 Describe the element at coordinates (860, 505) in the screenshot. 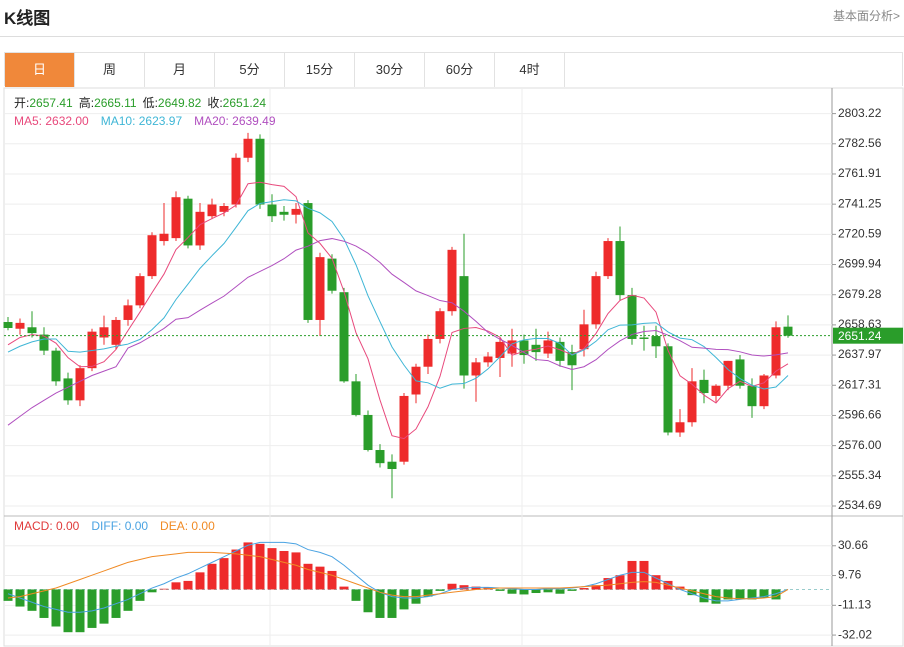

I see `y-tick-label: 2534.69` at that location.